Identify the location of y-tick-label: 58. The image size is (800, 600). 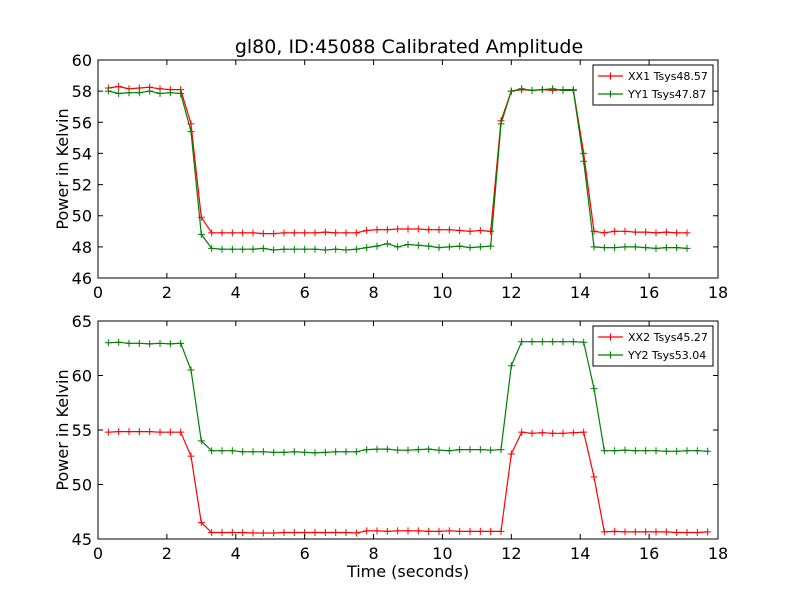
(82, 91).